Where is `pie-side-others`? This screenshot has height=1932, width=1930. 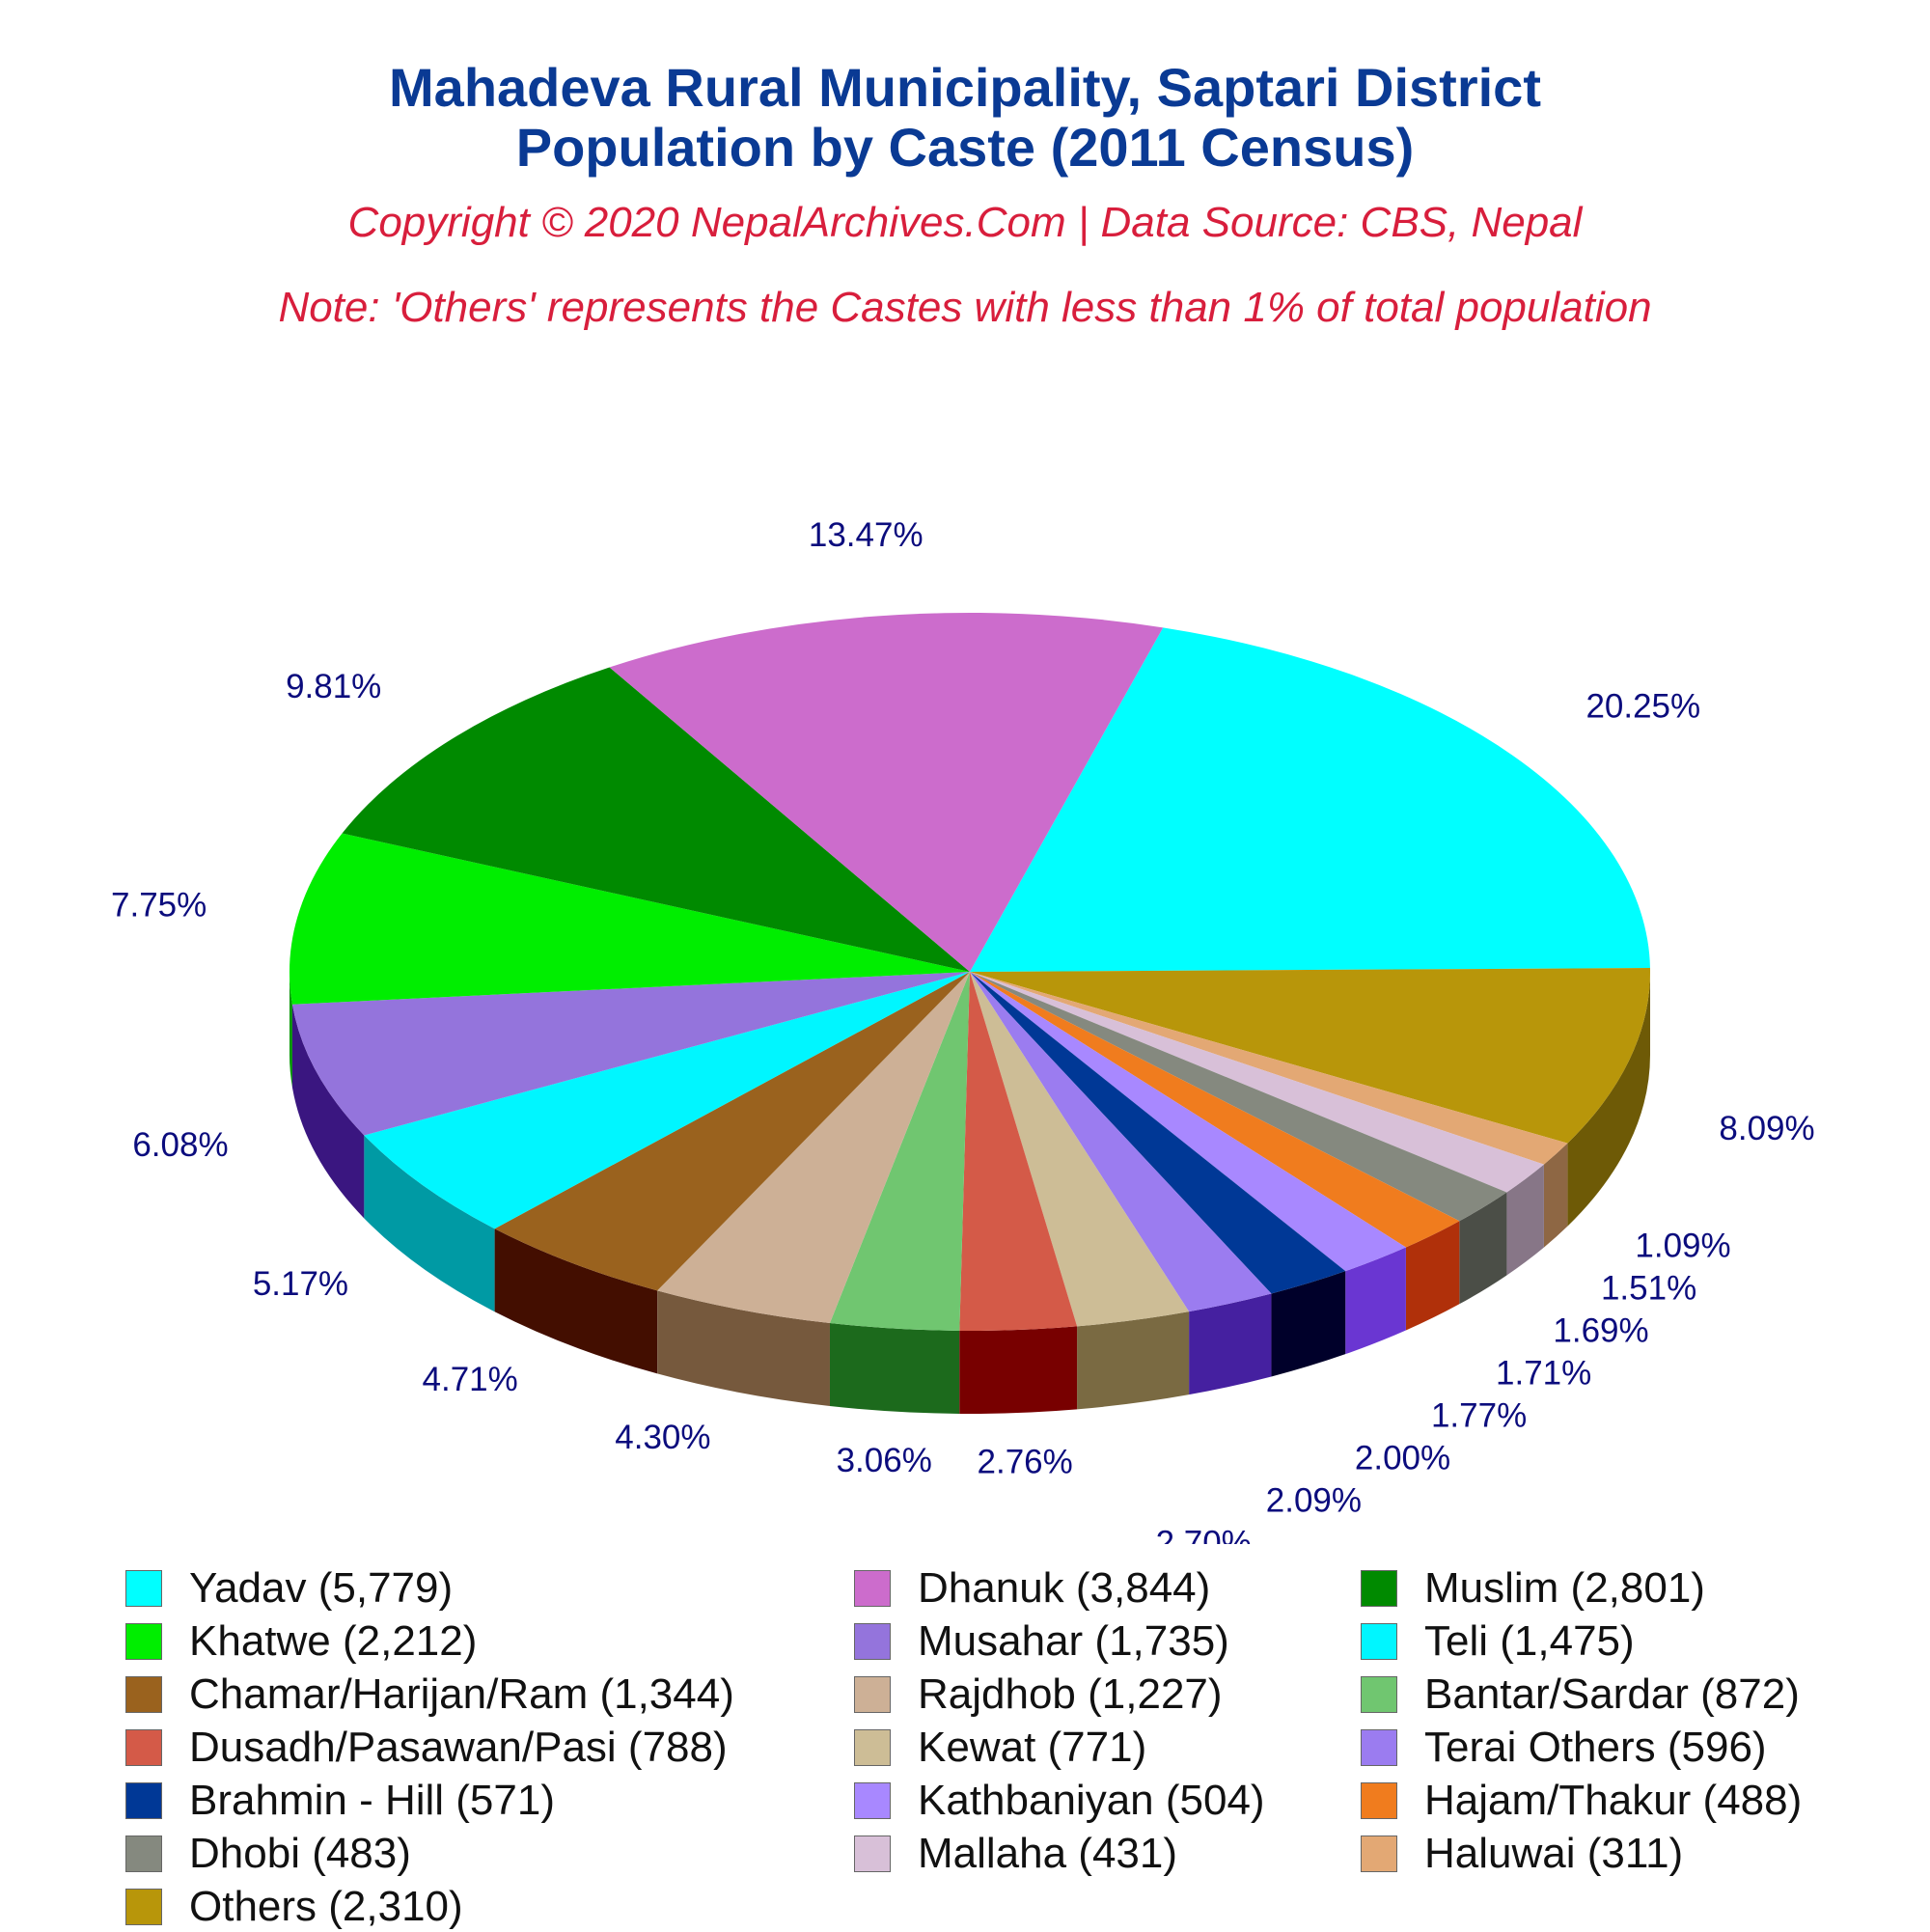
pie-side-others is located at coordinates (1608, 1099).